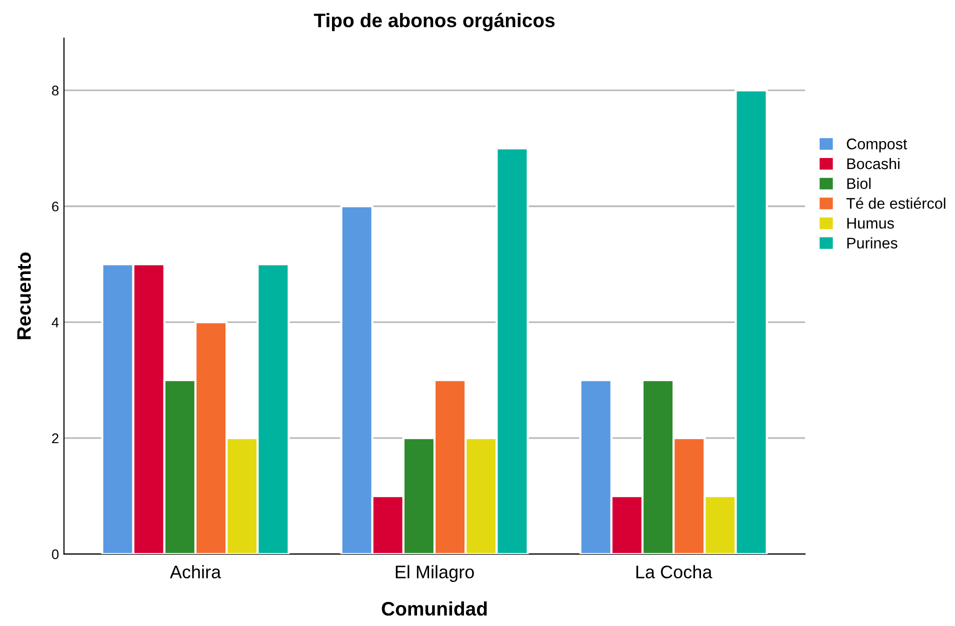 The image size is (955, 626). Describe the element at coordinates (55, 323) in the screenshot. I see `y-tick-label: 4` at that location.